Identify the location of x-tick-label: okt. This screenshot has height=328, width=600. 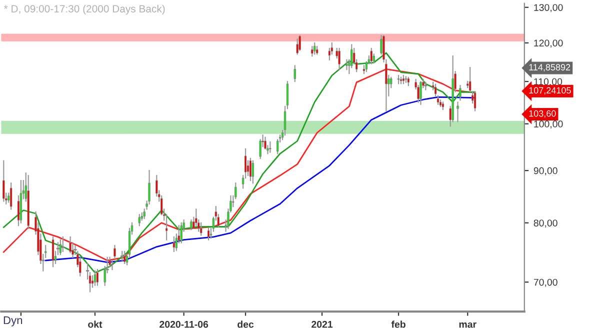
(95, 324).